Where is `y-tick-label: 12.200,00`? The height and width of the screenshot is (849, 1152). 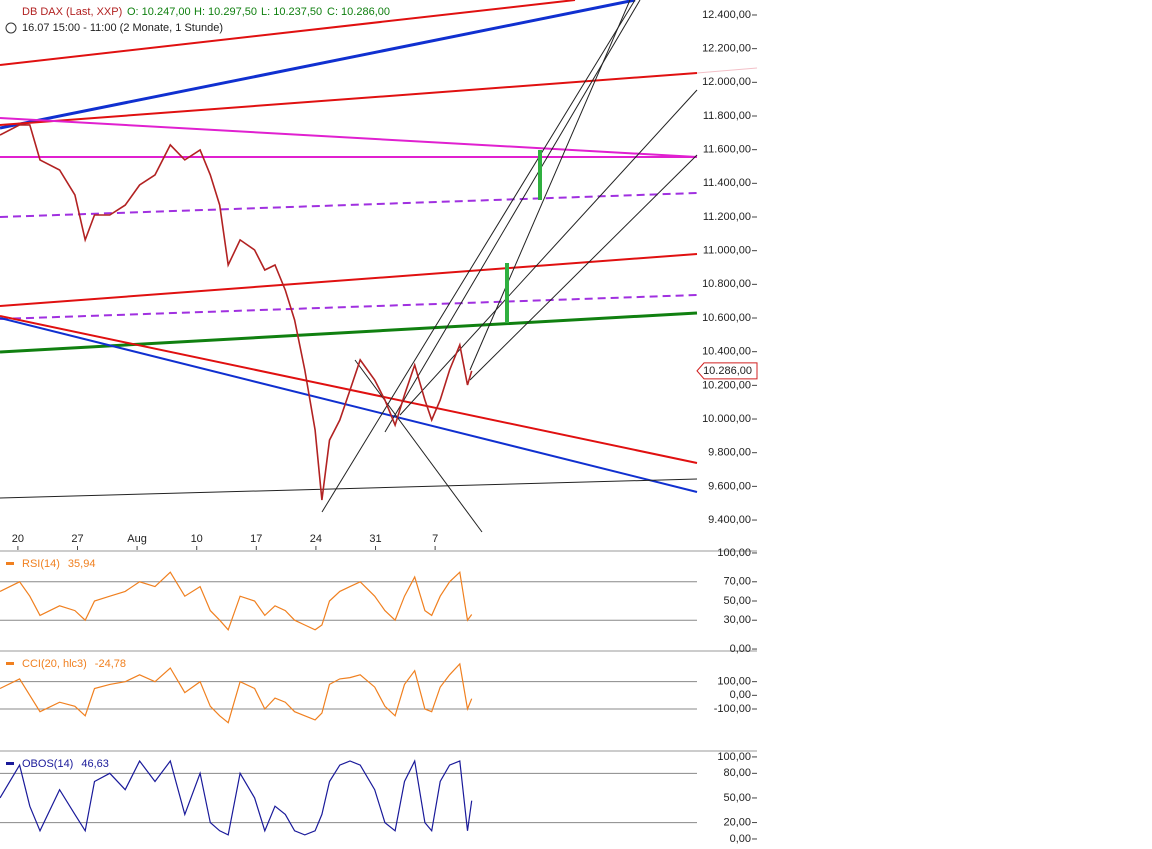 y-tick-label: 12.200,00 is located at coordinates (726, 49).